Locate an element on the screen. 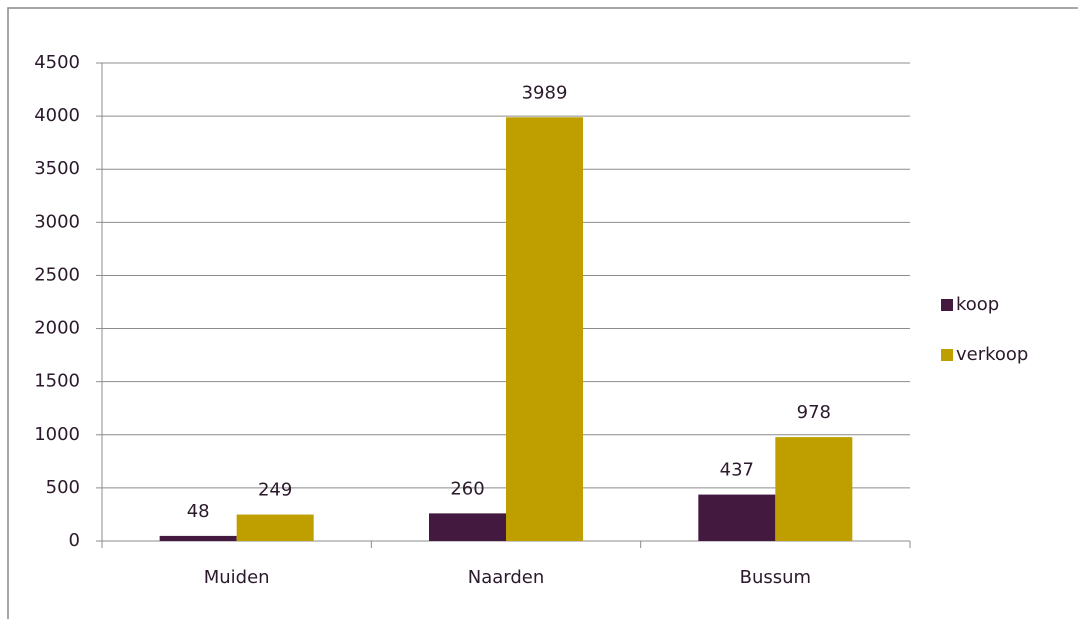  legend-label: koop is located at coordinates (977, 304).